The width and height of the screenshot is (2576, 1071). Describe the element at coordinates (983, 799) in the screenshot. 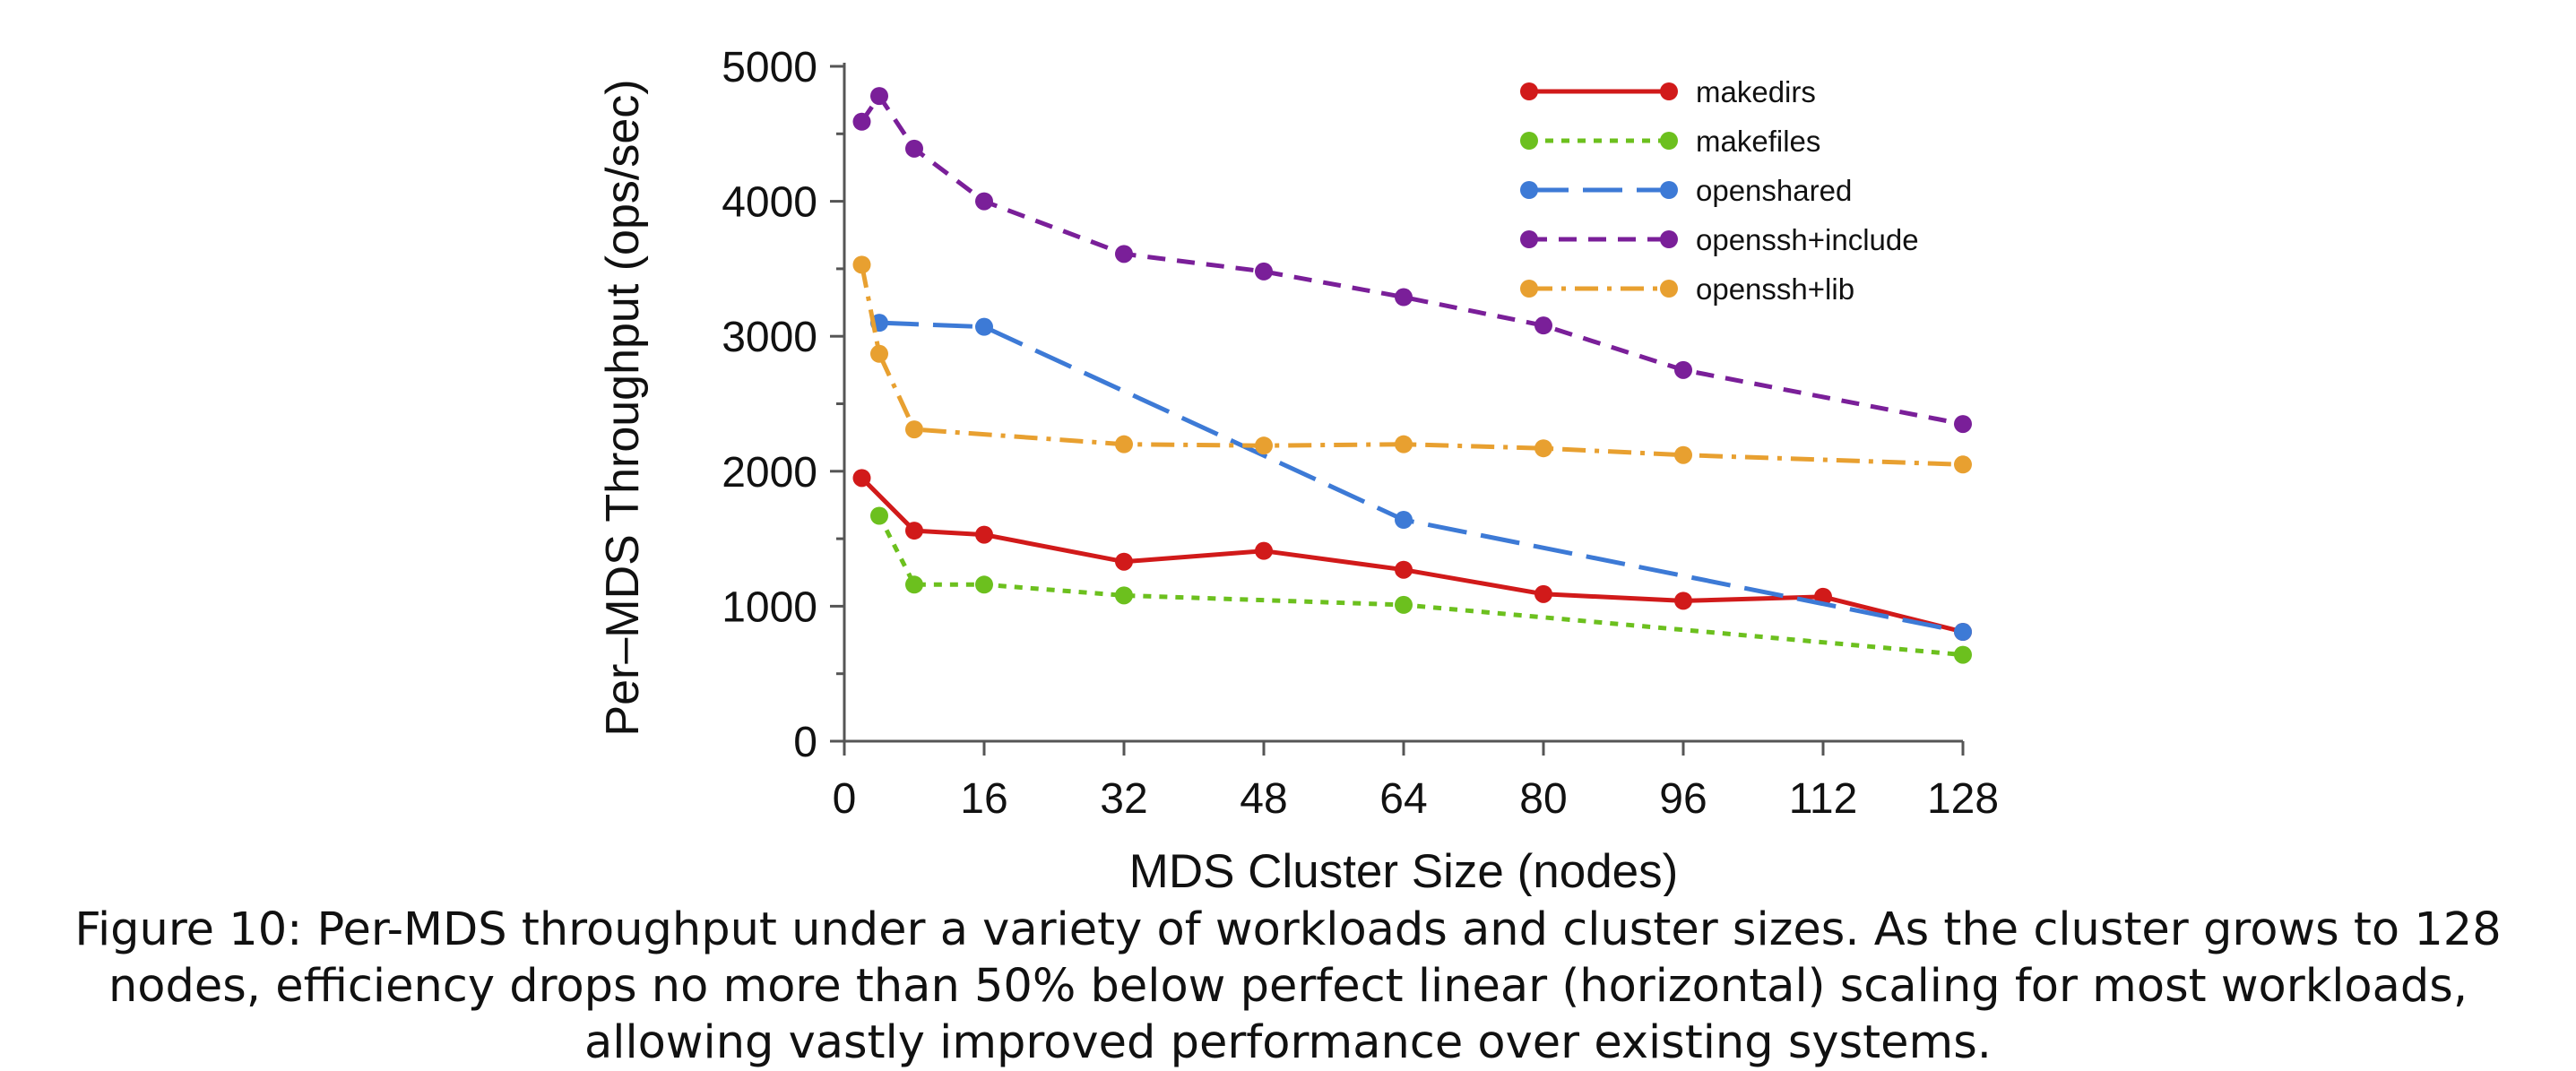

I see `x-tick-label: 16` at that location.